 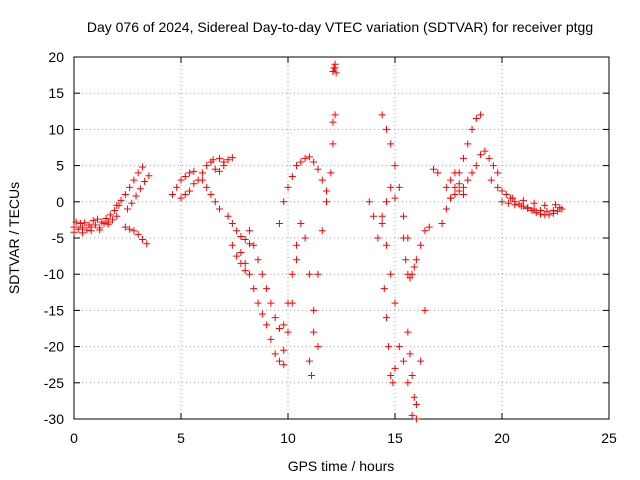 I want to click on x-tick-label: 10, so click(x=288, y=438).